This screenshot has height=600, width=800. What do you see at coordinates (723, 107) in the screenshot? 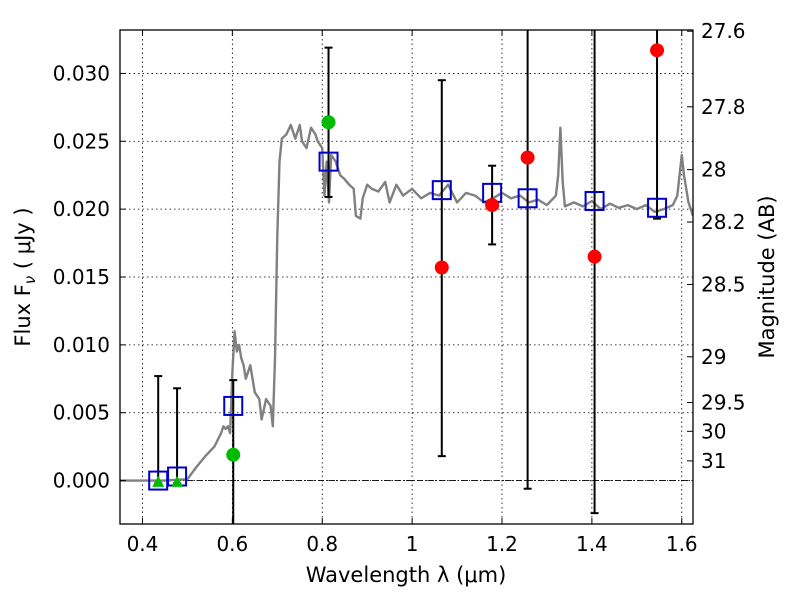
I see `right-tick-label: 27.8` at bounding box center [723, 107].